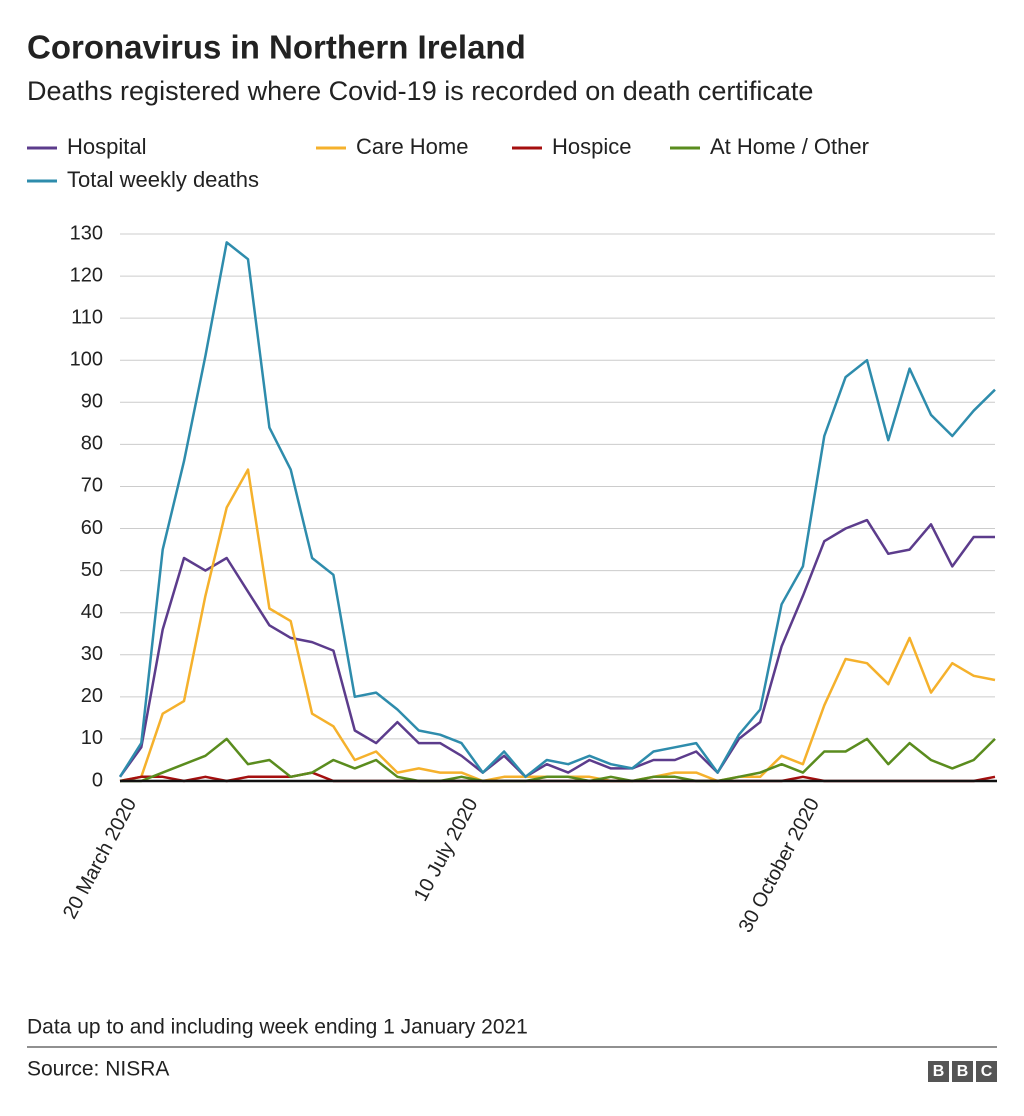 Image resolution: width=1024 pixels, height=1116 pixels. Describe the element at coordinates (92, 444) in the screenshot. I see `y-tick-label: 80` at that location.